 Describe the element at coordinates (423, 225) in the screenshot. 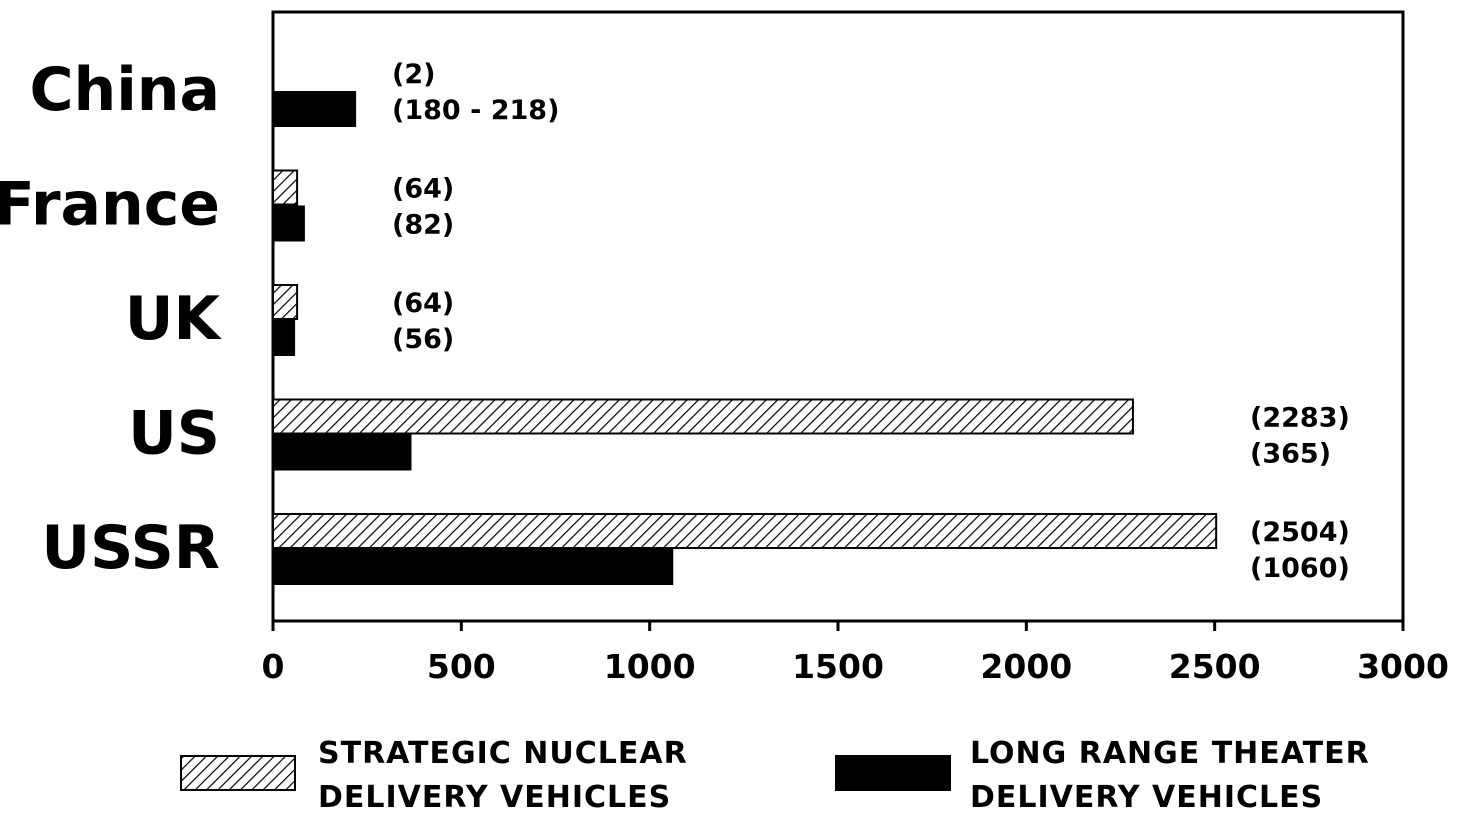

I see `value-label-france-series-2: (82)` at that location.